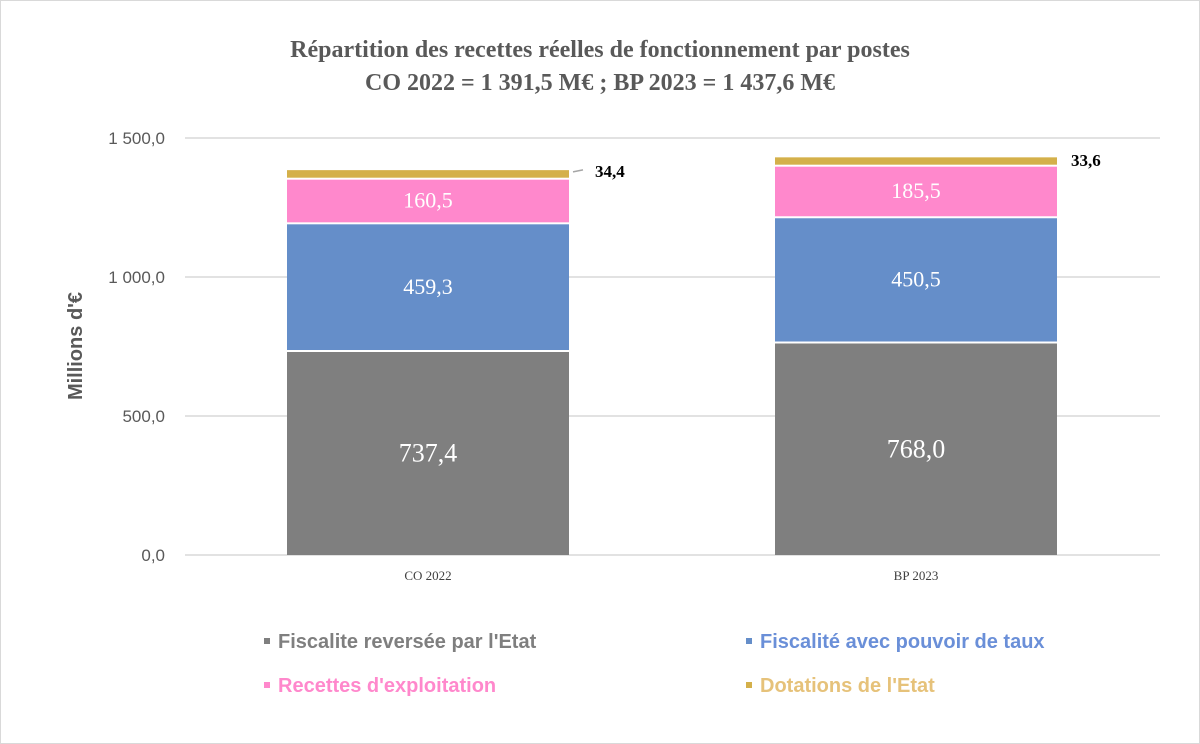 Image resolution: width=1200 pixels, height=744 pixels. What do you see at coordinates (407, 642) in the screenshot?
I see `legend-label: Fiscalite reversée par l'Etat` at bounding box center [407, 642].